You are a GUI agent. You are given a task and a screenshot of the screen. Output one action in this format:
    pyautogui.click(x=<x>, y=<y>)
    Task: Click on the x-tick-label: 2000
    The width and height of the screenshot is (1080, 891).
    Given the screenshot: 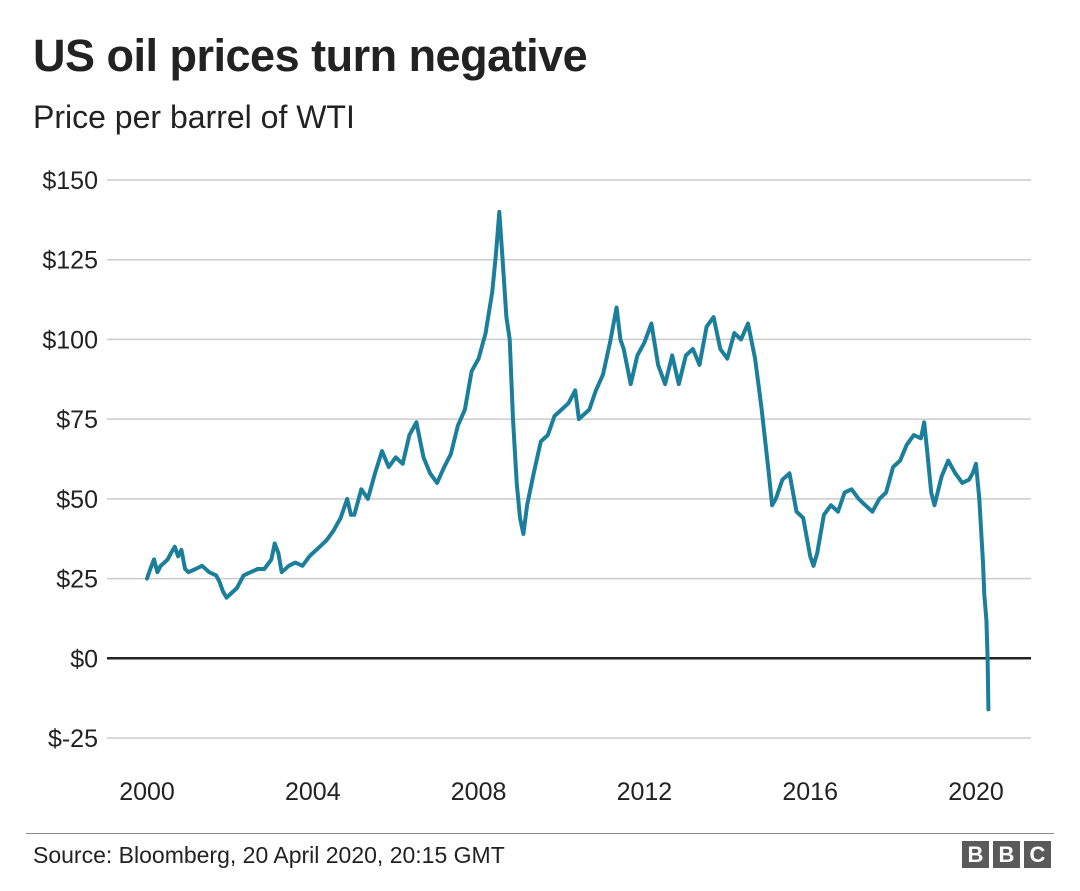 What is the action you would take?
    pyautogui.click(x=147, y=792)
    